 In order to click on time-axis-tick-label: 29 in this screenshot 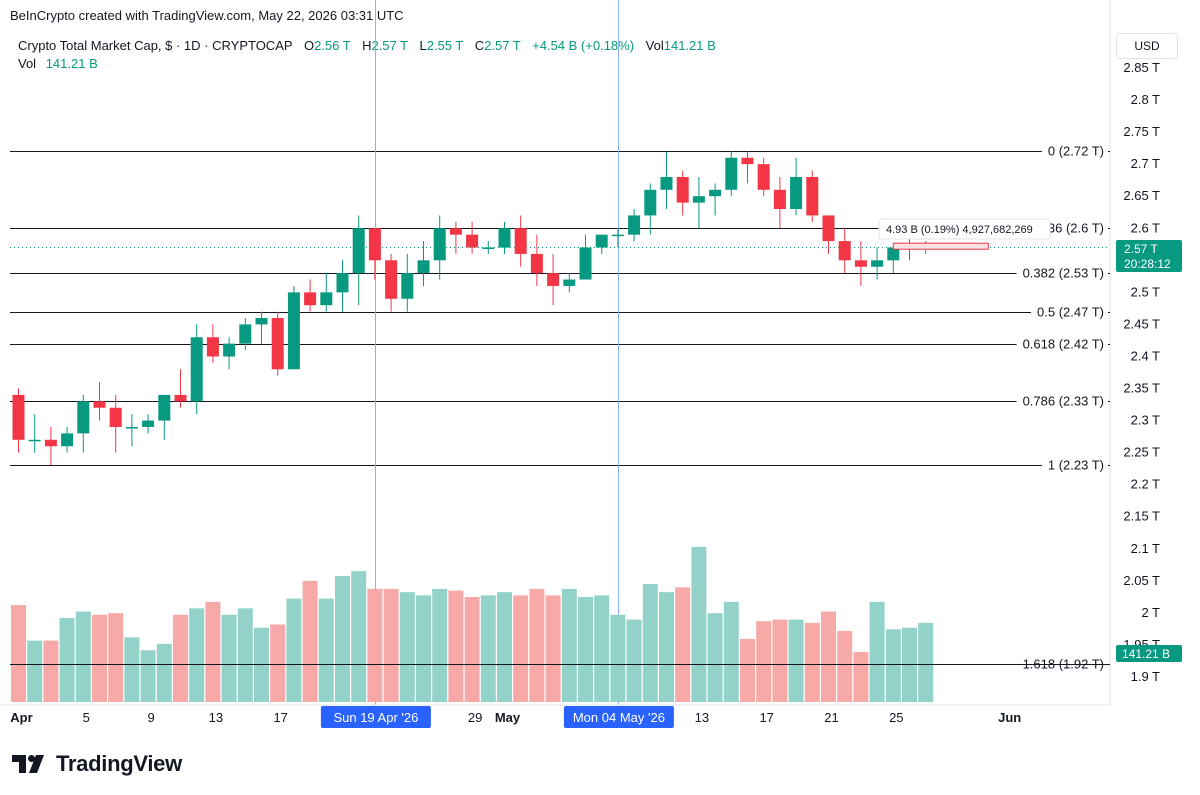, I will do `click(475, 717)`.